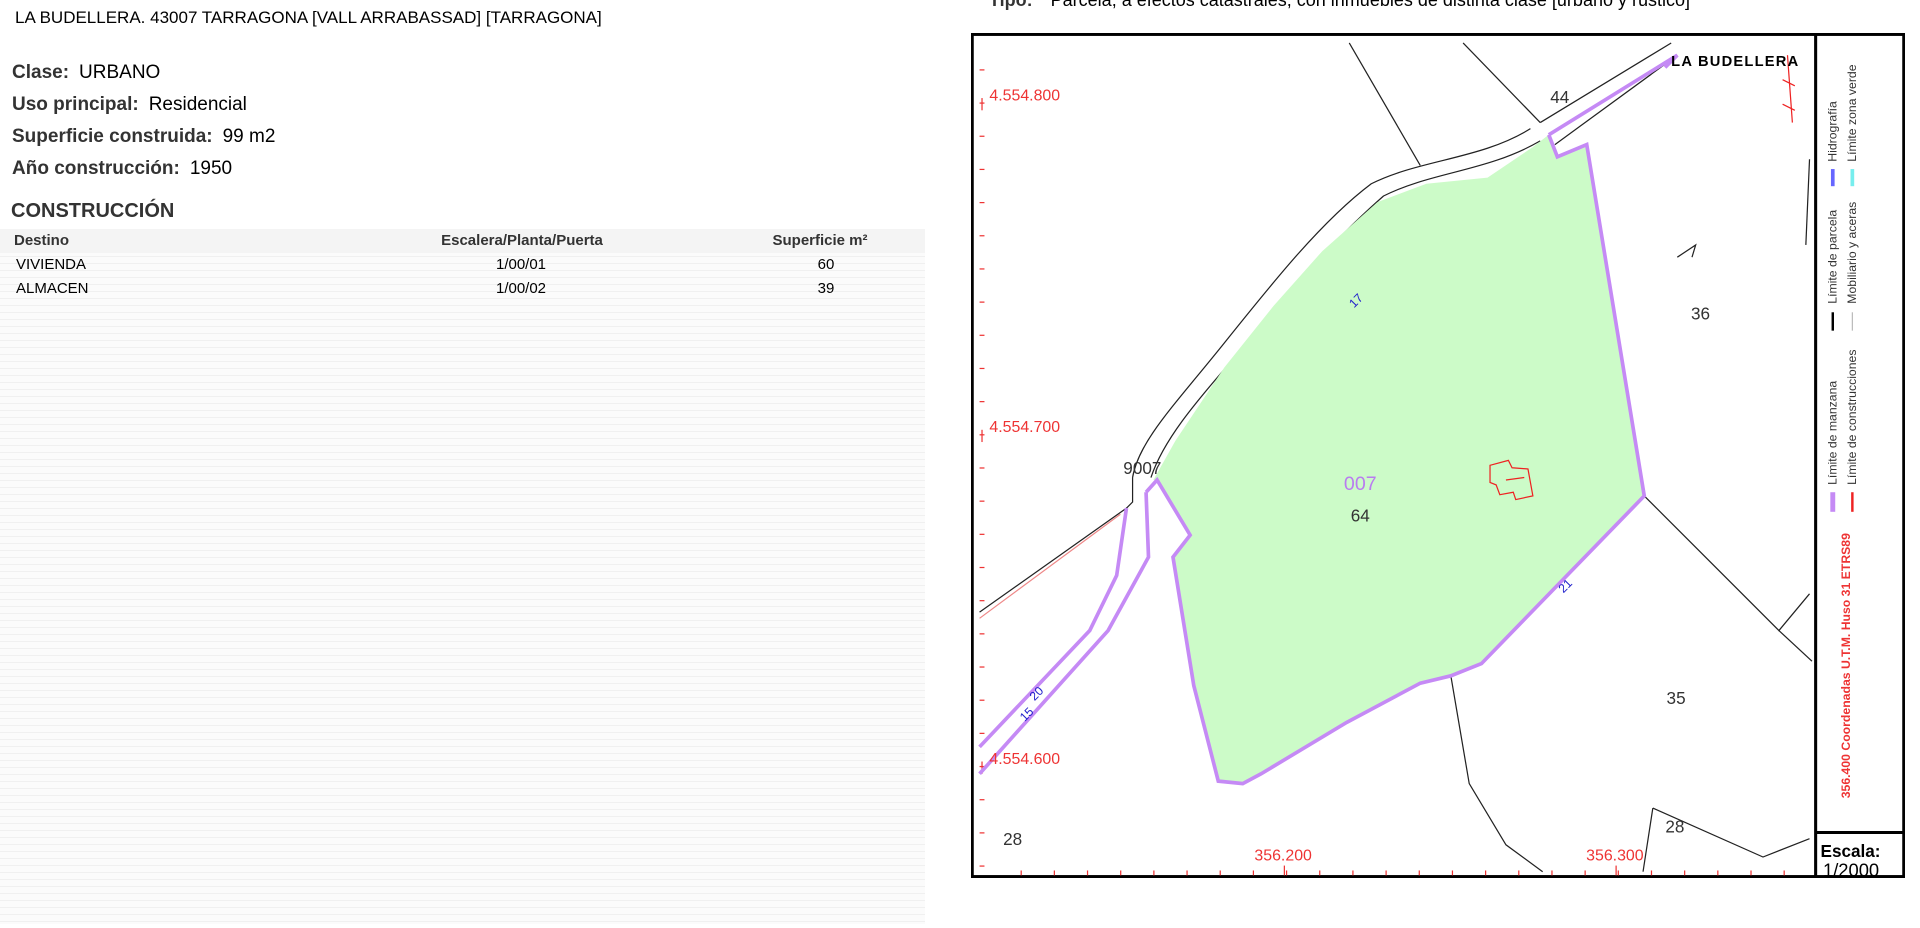 This screenshot has width=1920, height=928. I want to click on field: Uso principal: Residencial, so click(129, 105).